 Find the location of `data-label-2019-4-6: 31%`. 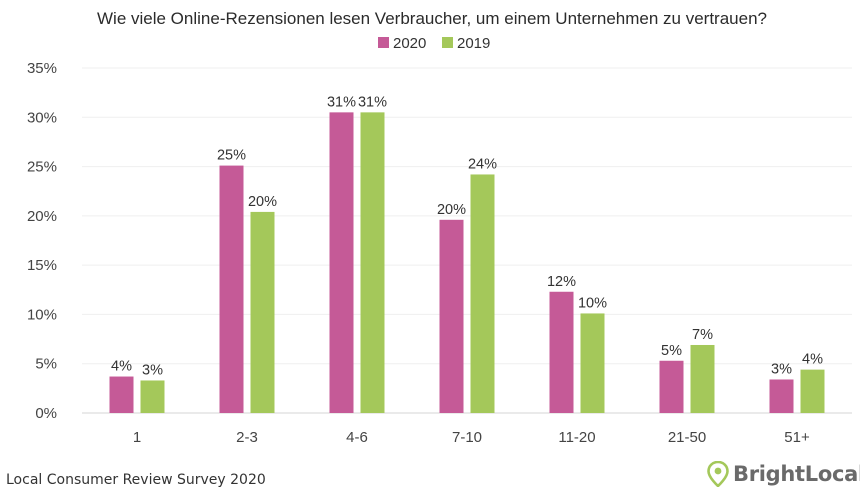

data-label-2019-4-6: 31% is located at coordinates (372, 102).